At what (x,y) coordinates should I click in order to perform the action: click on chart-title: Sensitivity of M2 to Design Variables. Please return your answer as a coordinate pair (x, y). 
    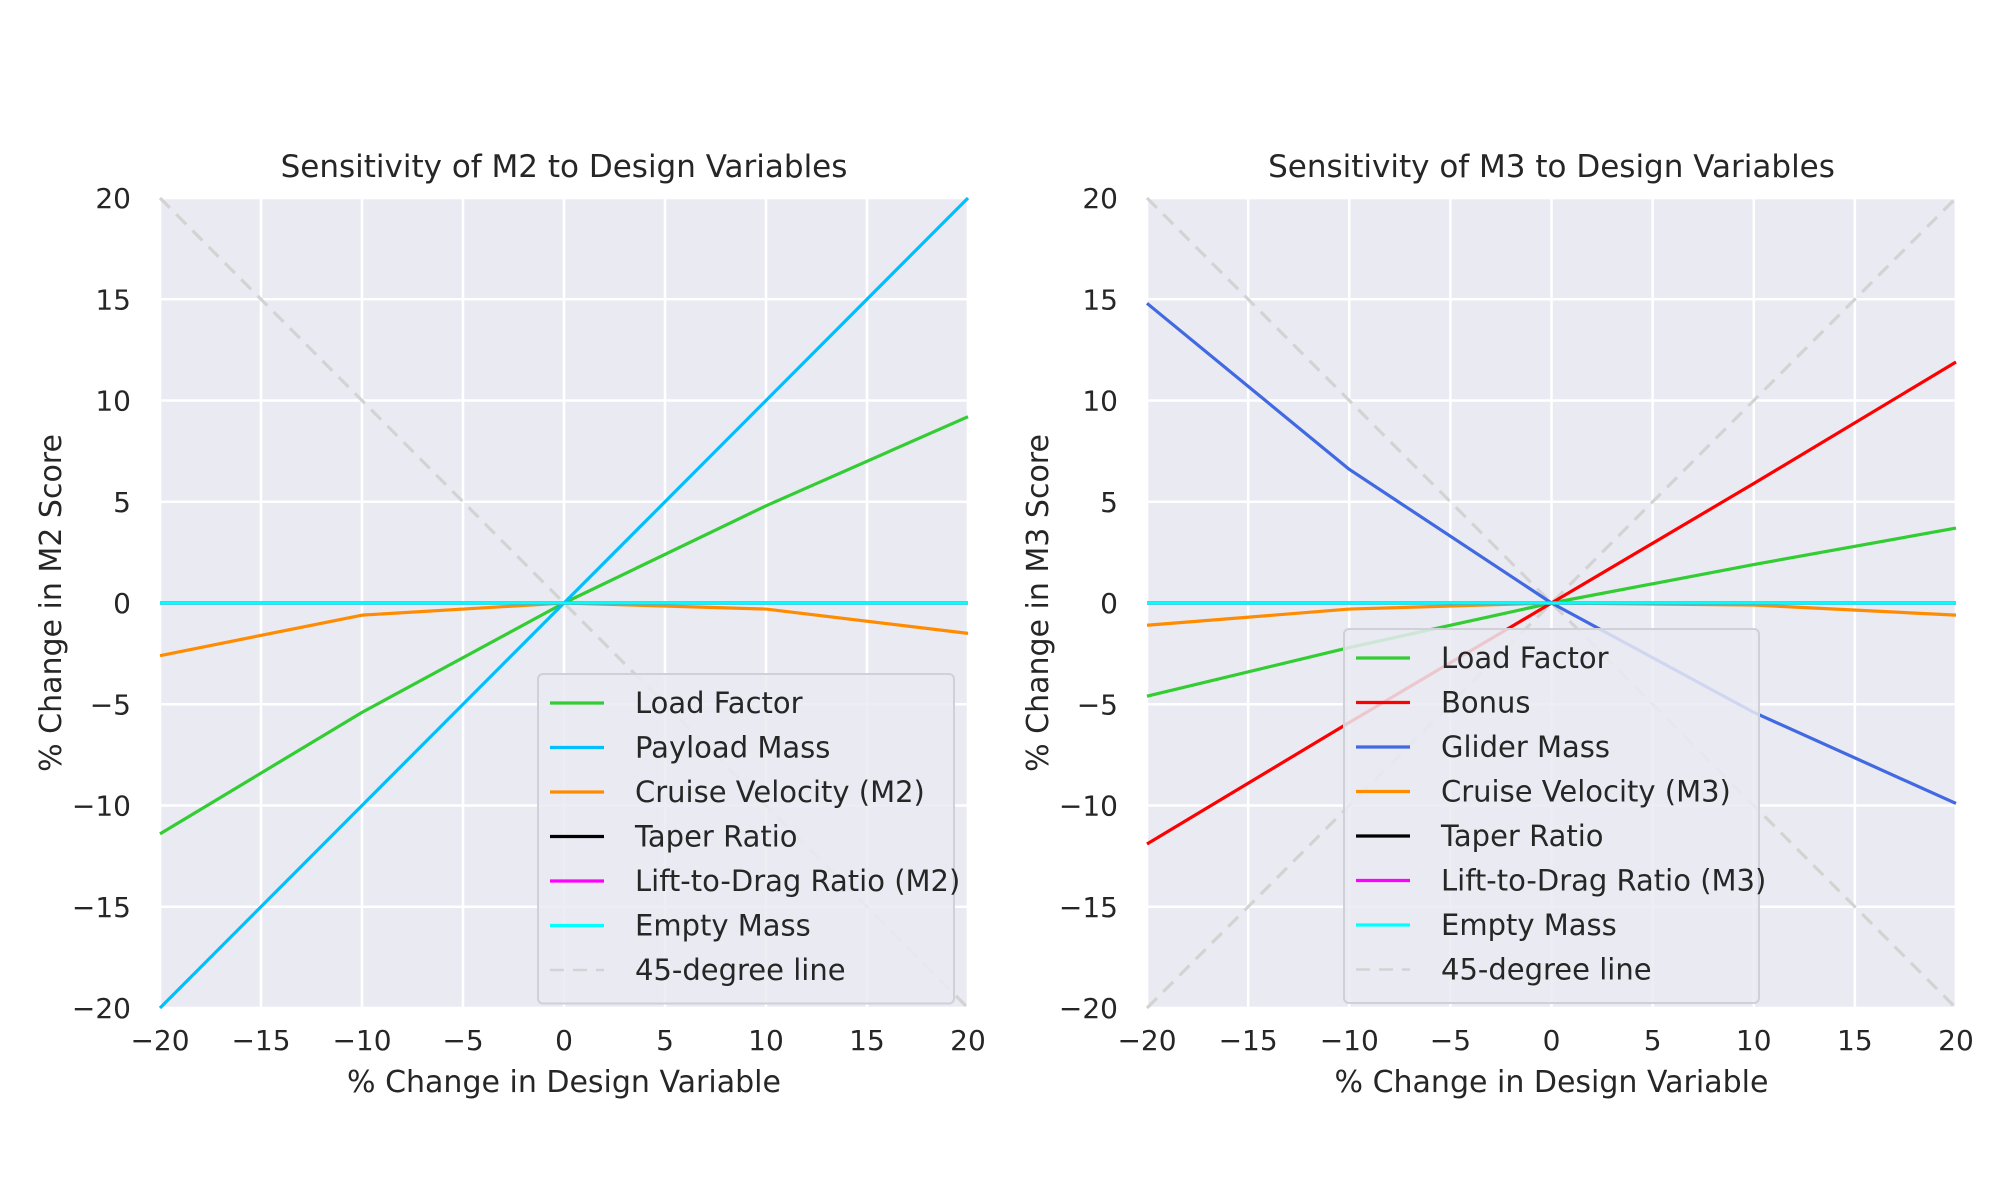
    Looking at the image, I should click on (564, 167).